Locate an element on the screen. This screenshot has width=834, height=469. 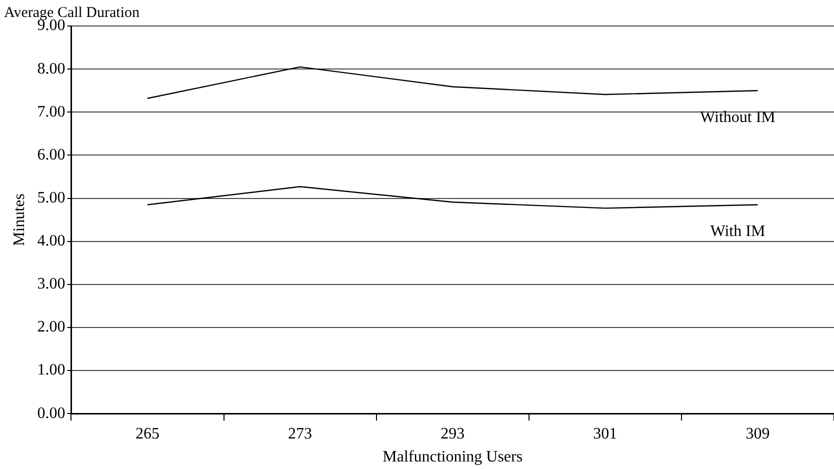
x-tick-label: 273 is located at coordinates (300, 433).